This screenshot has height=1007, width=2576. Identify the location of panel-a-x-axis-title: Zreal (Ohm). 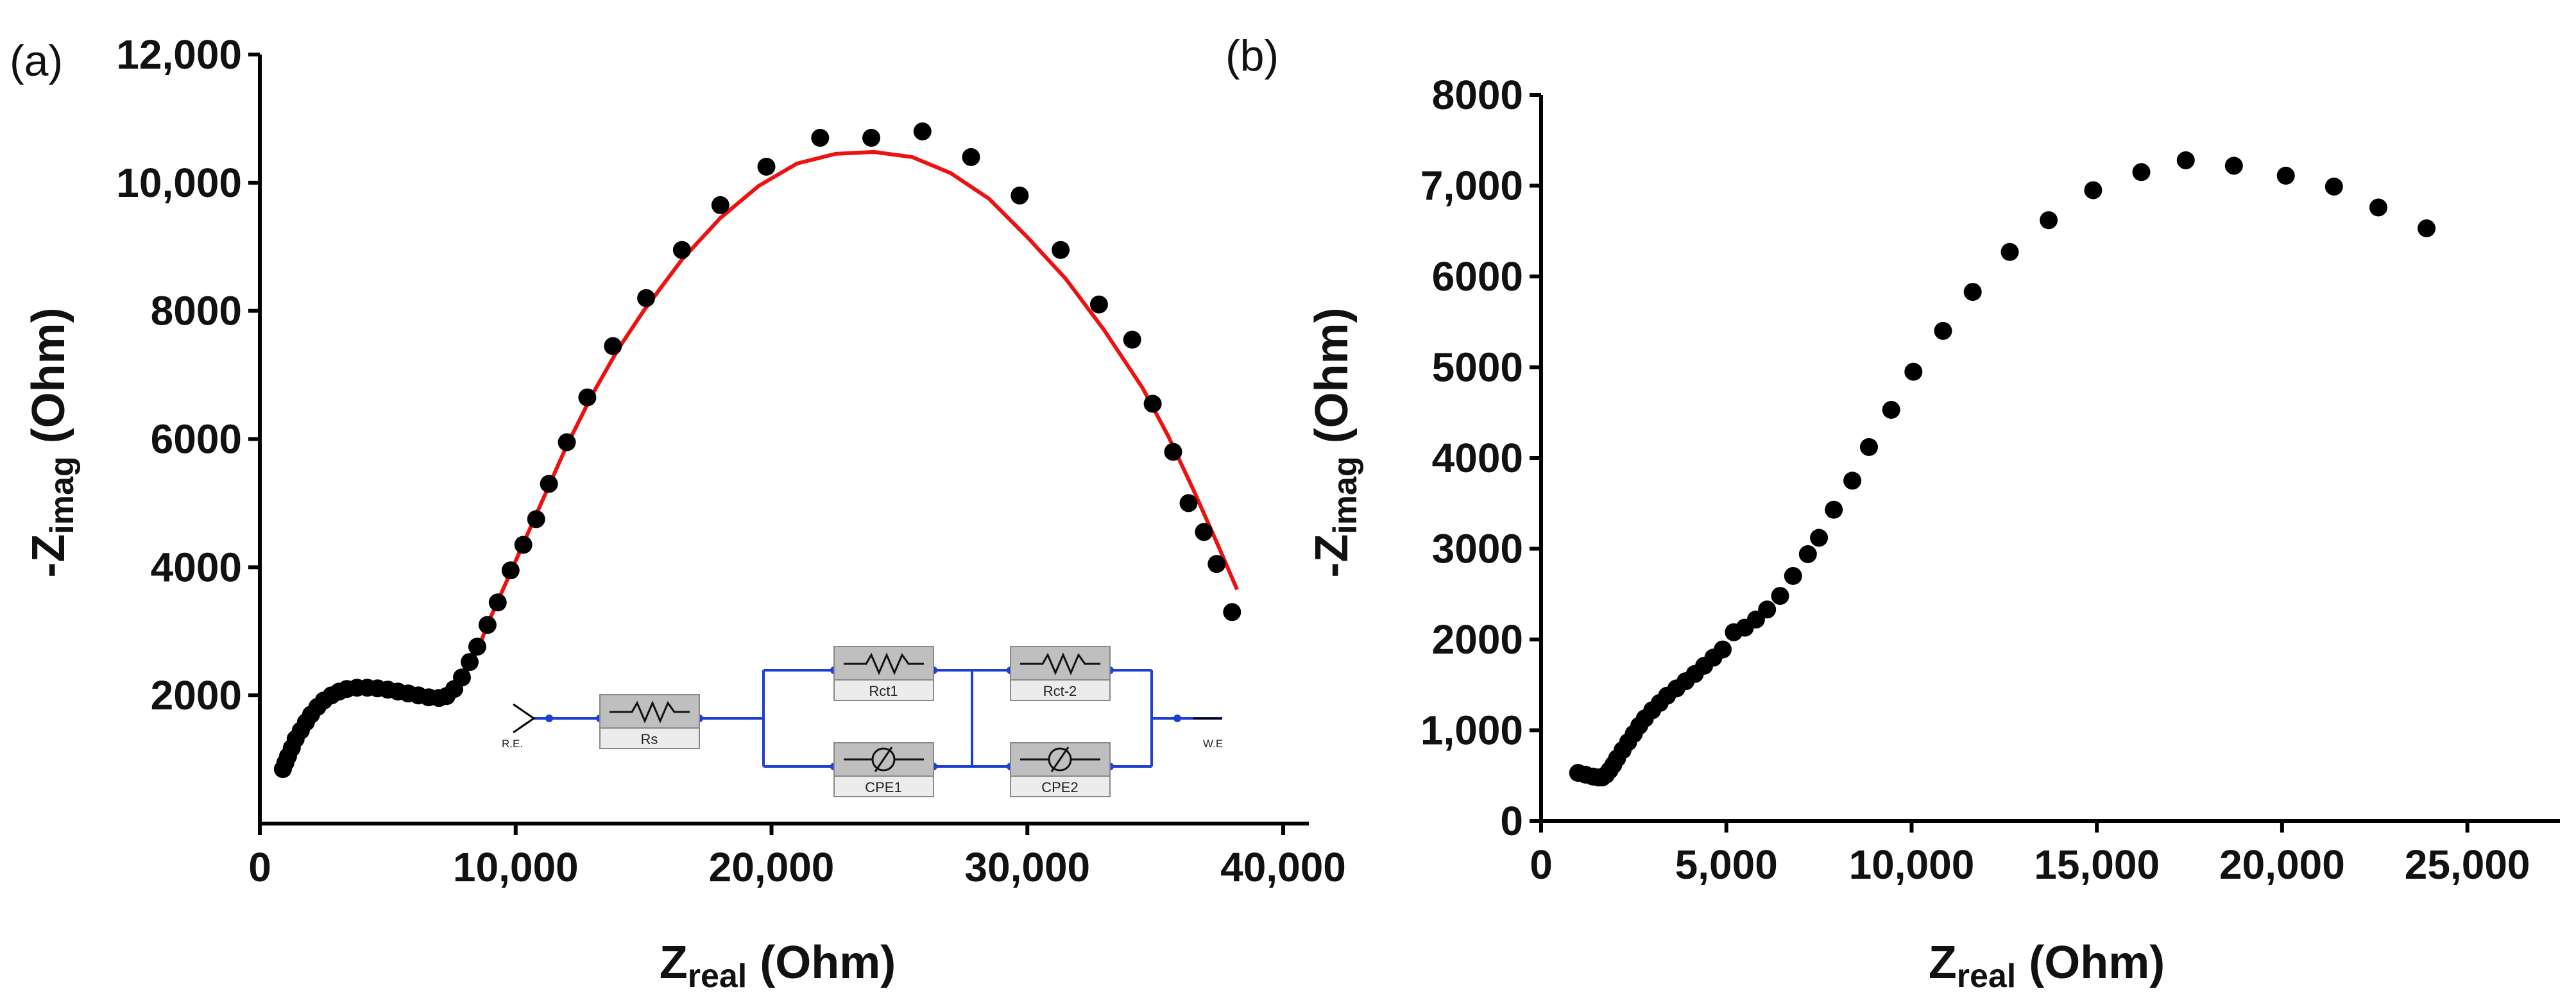
(778, 966).